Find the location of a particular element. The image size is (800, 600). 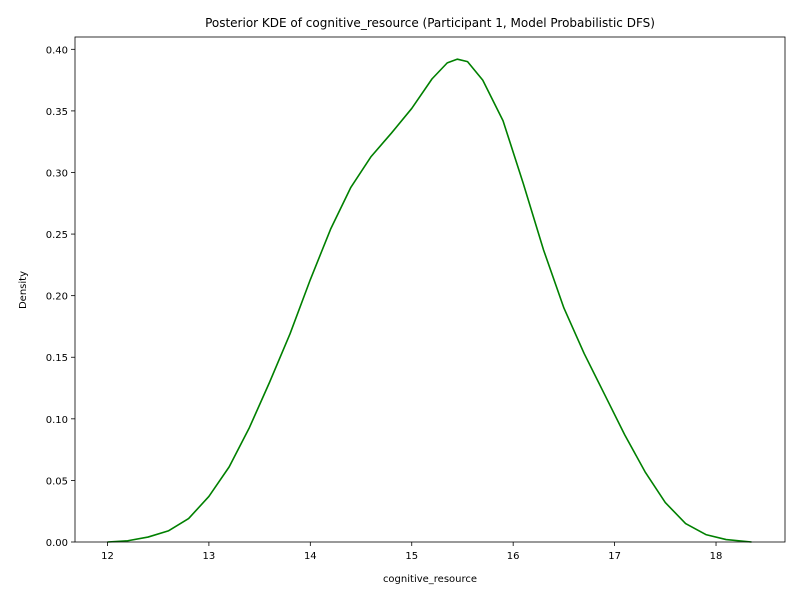

y-tick-label: 0.10 is located at coordinates (57, 420).